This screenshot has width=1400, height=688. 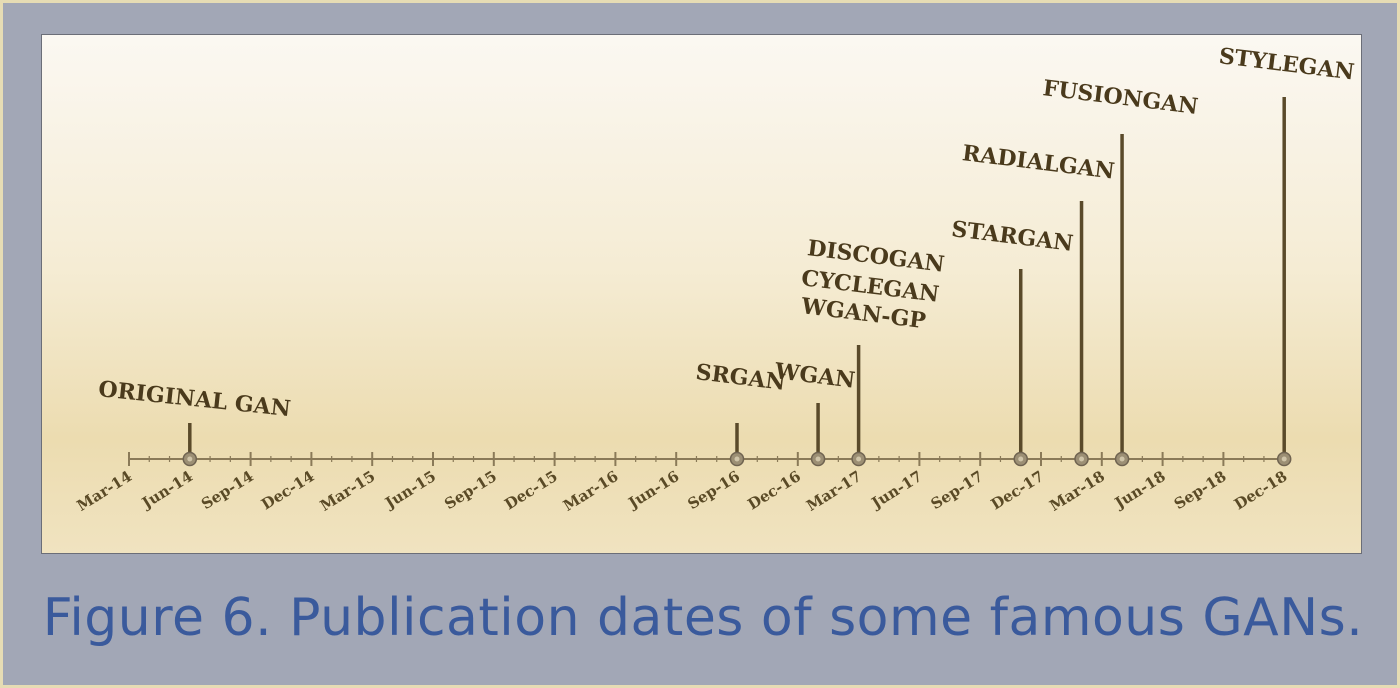 I want to click on event-label: FUSIONGAN, so click(x=1120, y=97).